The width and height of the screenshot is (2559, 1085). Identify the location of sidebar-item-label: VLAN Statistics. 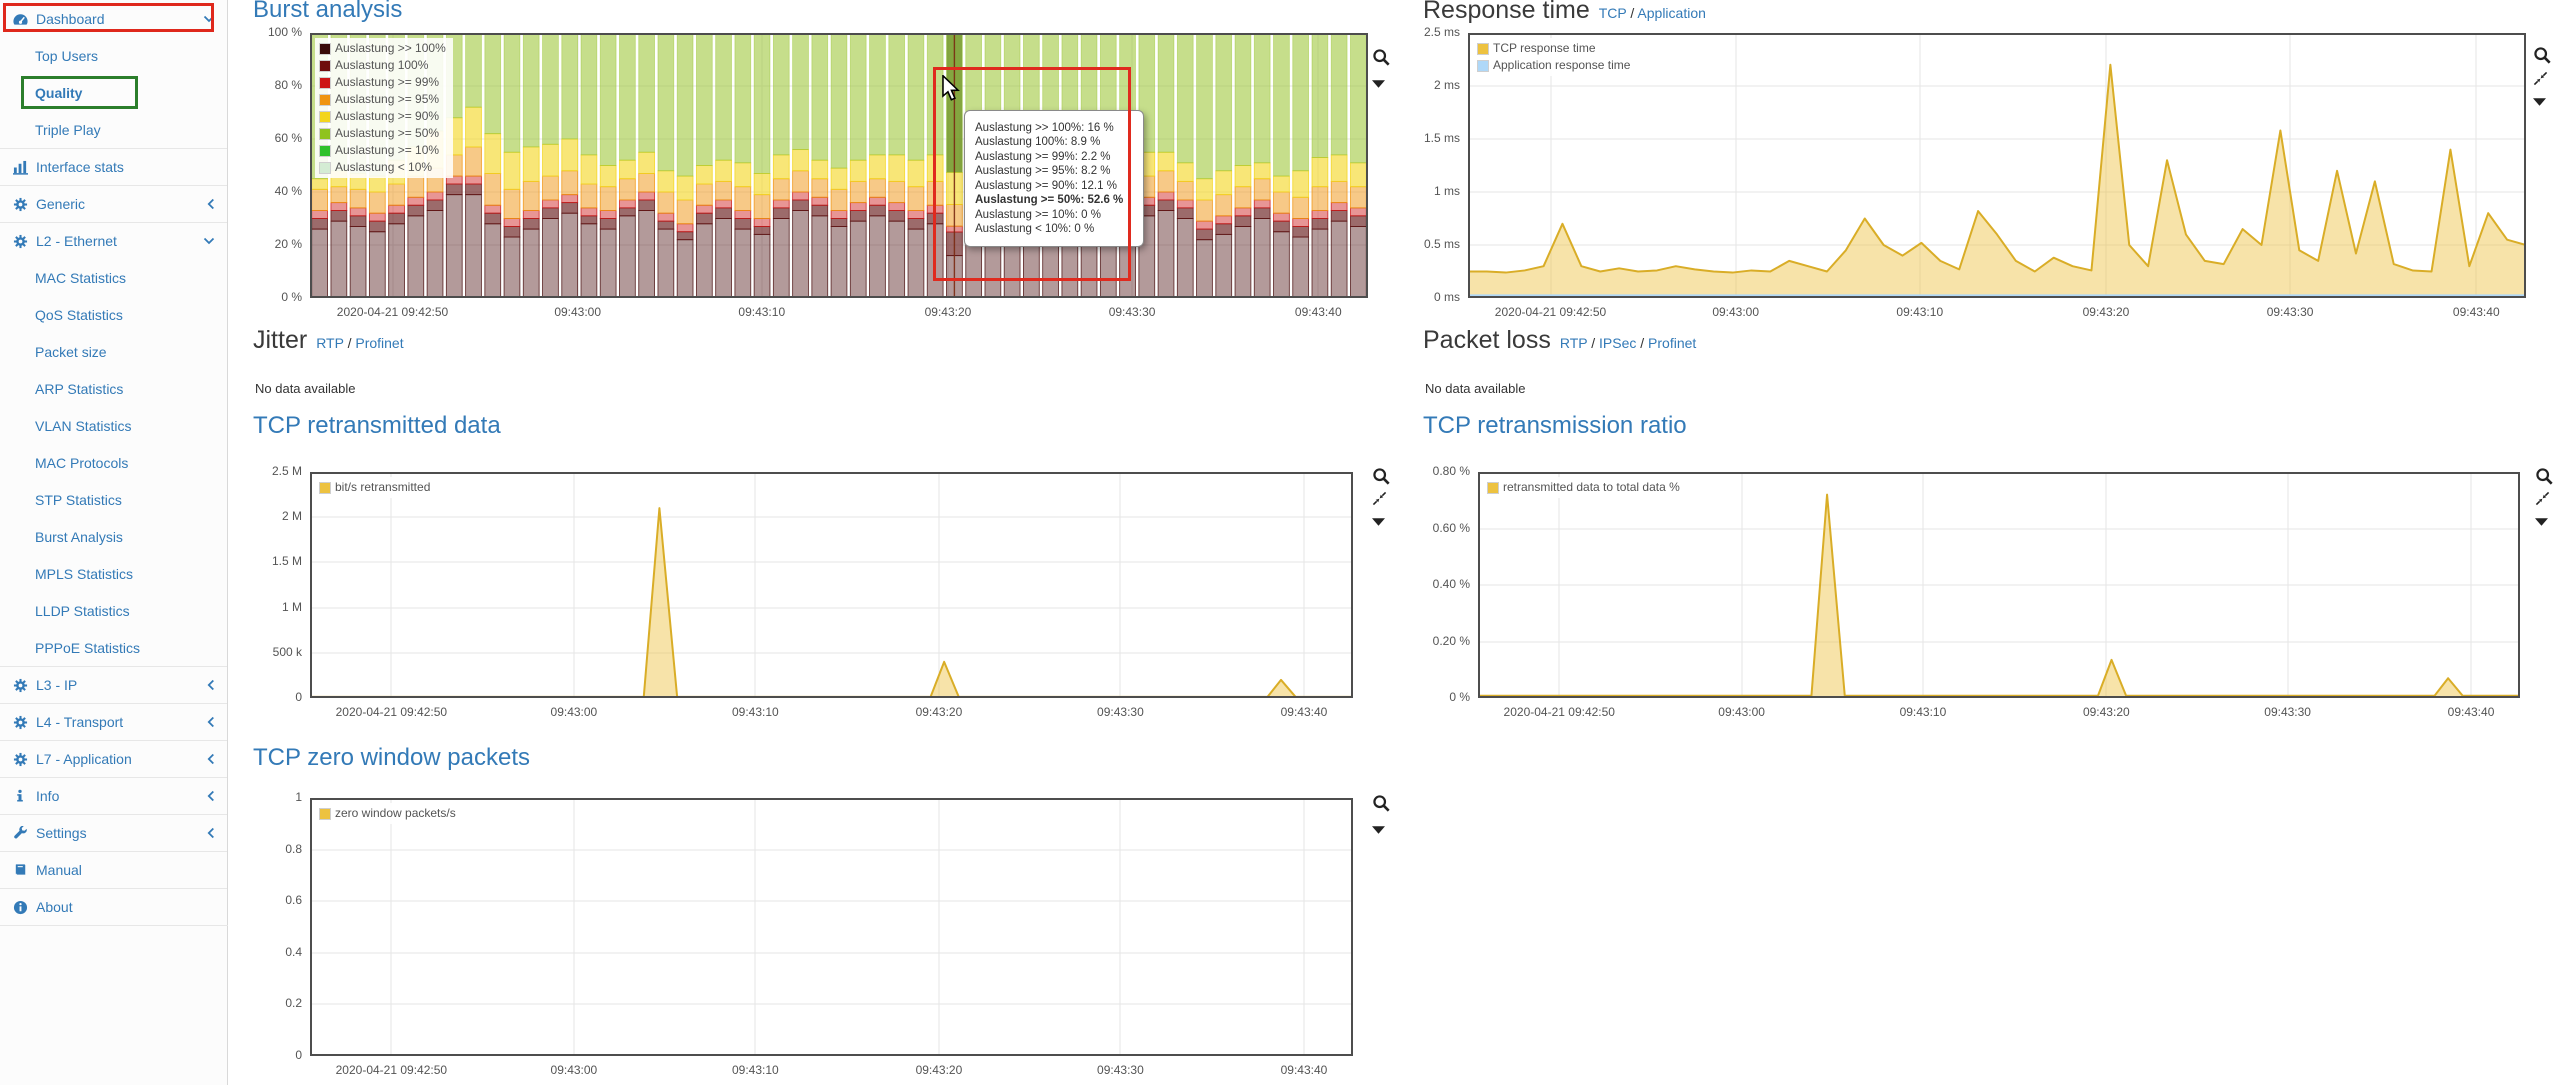
(83, 425).